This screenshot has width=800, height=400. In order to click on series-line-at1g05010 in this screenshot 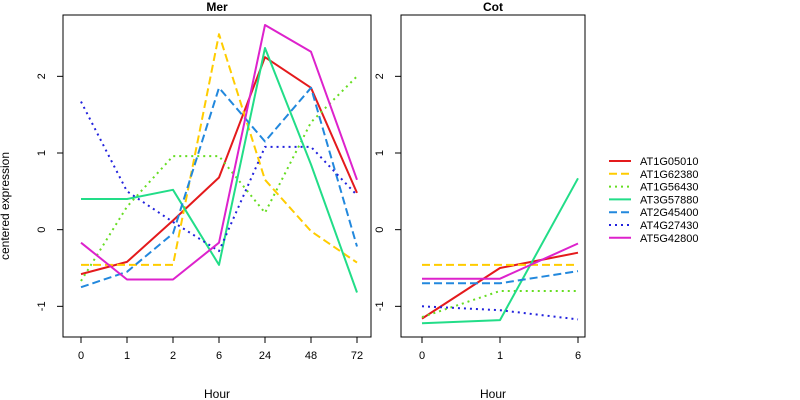, I will do `click(500, 285)`.